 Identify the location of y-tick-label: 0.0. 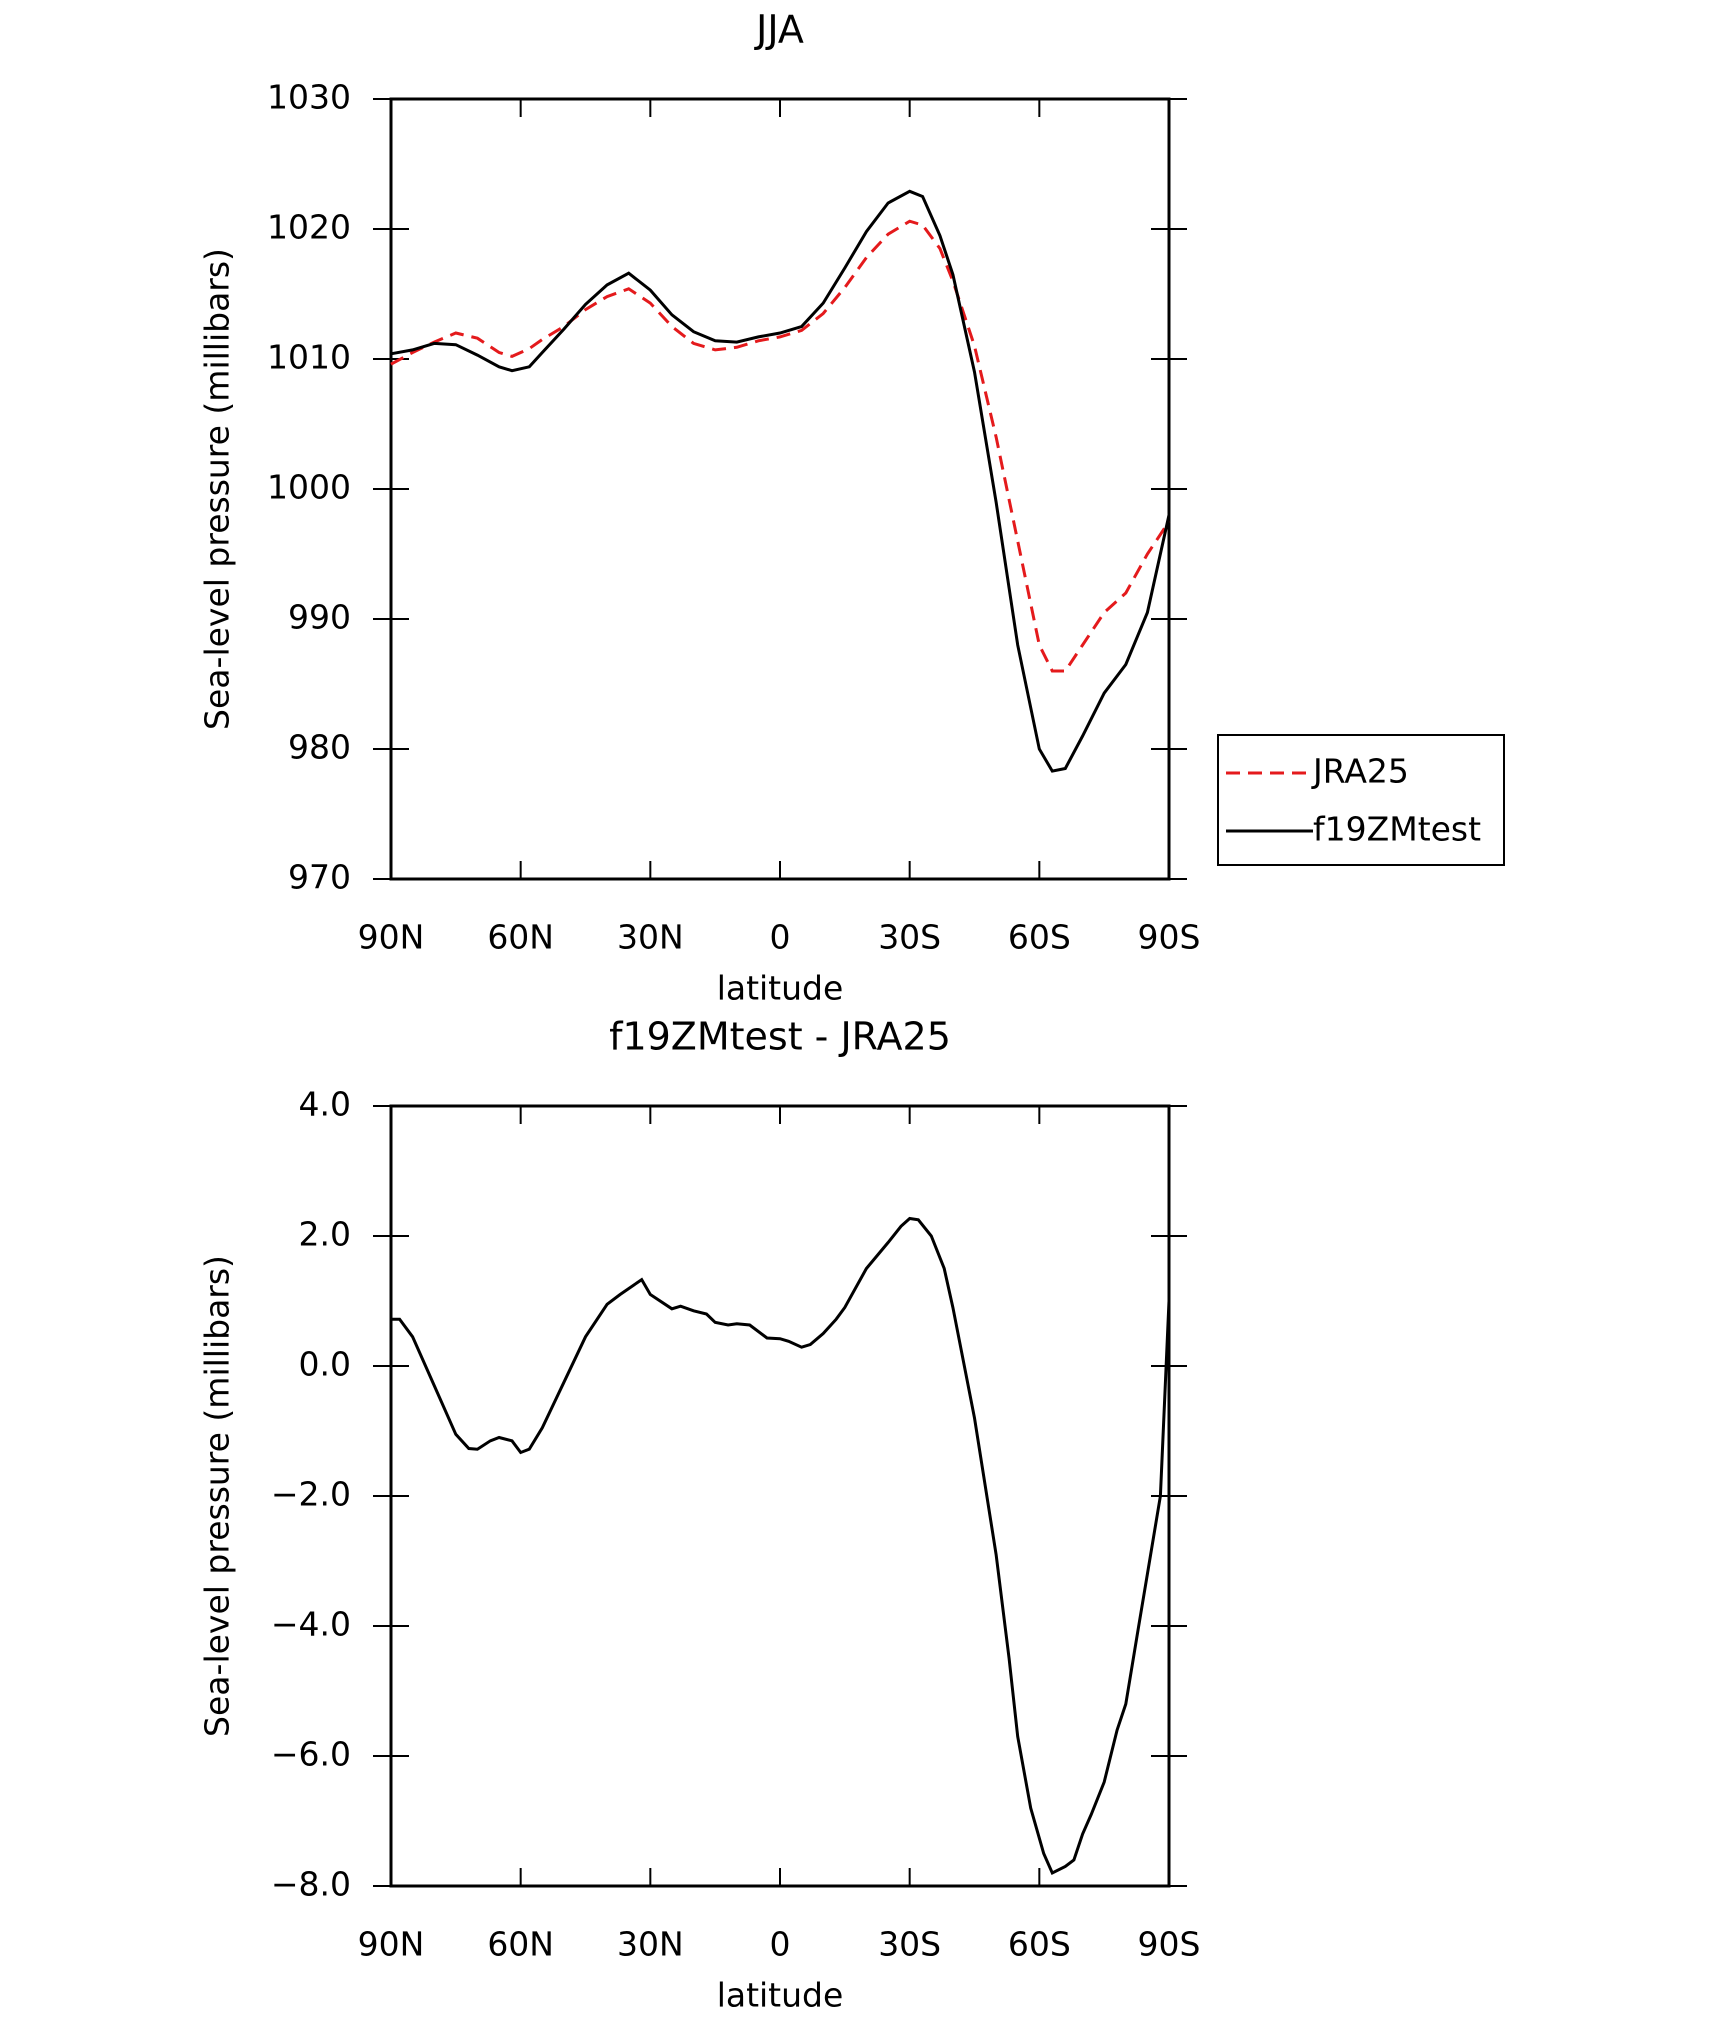
(325, 1364).